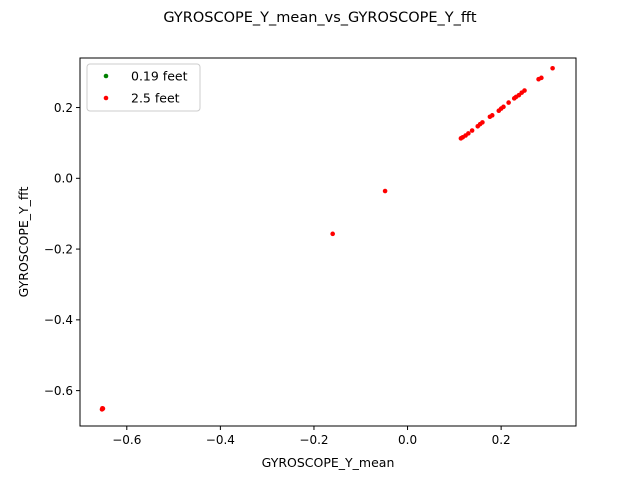 The width and height of the screenshot is (640, 484). Describe the element at coordinates (23, 241) in the screenshot. I see `y-axis-label: GYROSCOPE_Y_fft` at that location.